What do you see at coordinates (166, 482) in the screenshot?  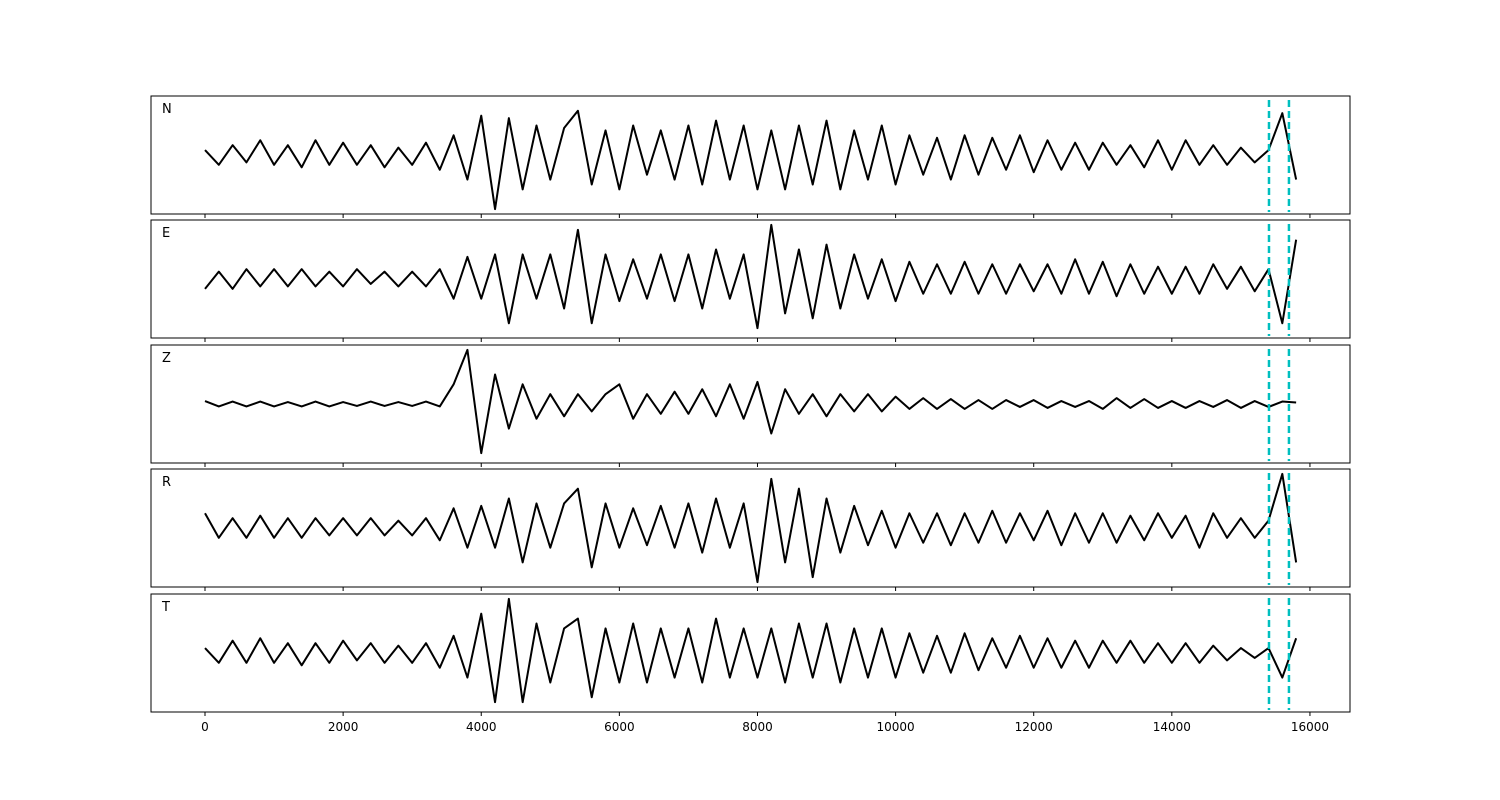 I see `panel-label: R` at bounding box center [166, 482].